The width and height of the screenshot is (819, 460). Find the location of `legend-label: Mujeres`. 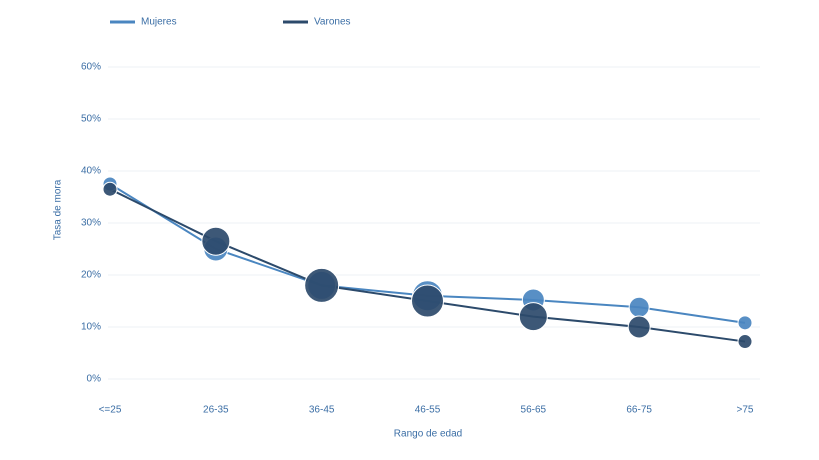

legend-label: Mujeres is located at coordinates (159, 22).